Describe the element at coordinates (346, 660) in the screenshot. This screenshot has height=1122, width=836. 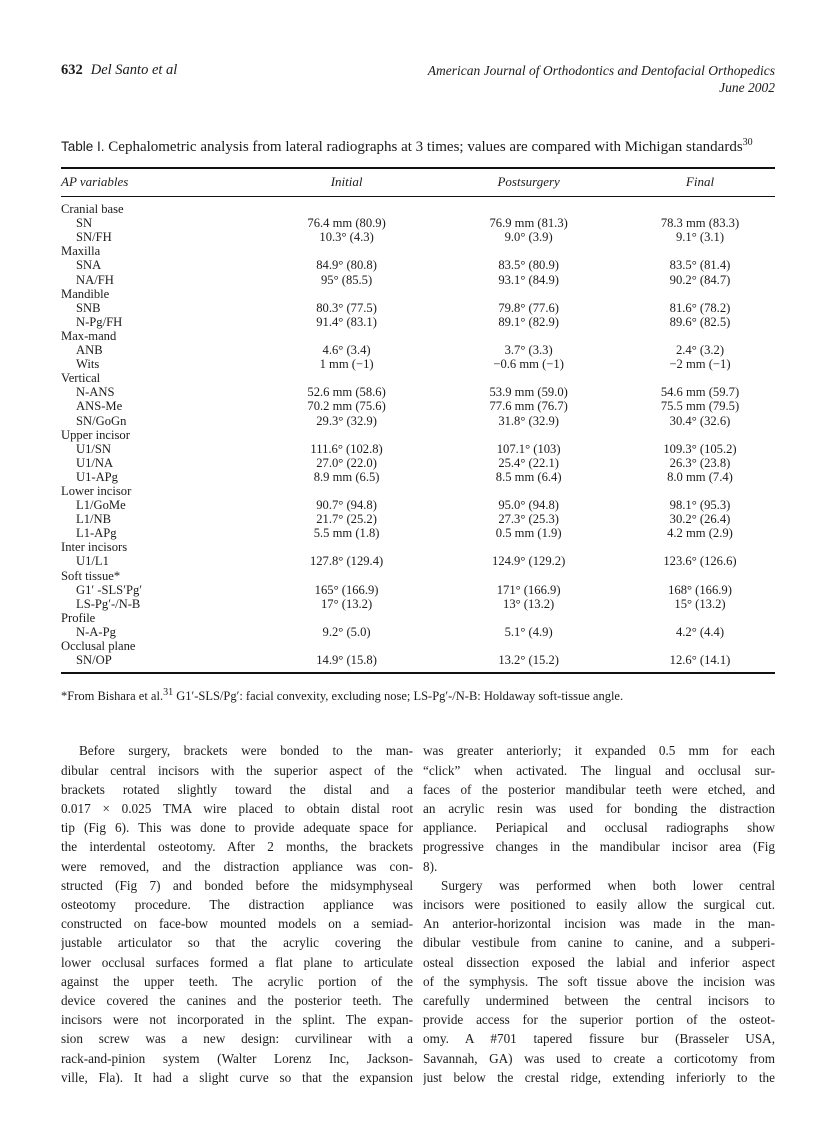
I see `table-value-initial: 14.9° (15.8)` at that location.